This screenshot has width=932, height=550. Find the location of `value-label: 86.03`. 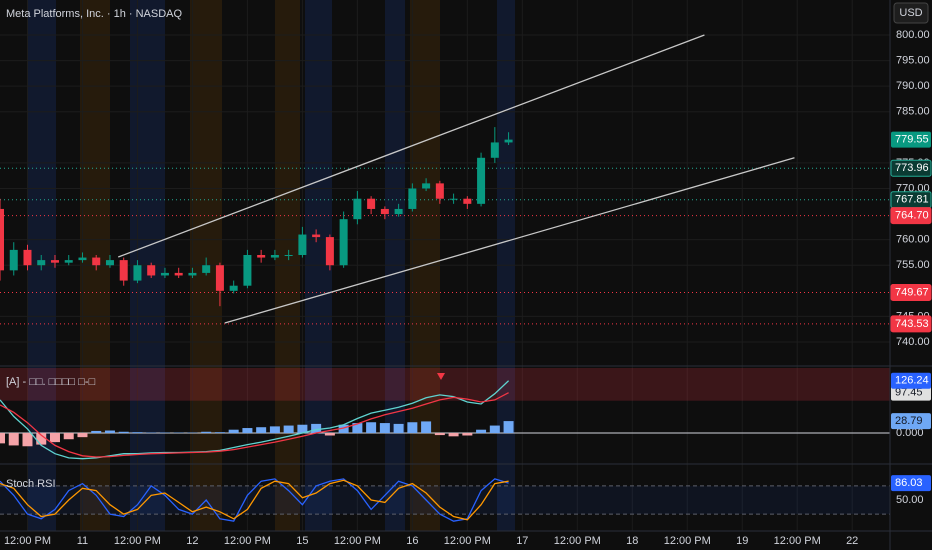

value-label: 86.03 is located at coordinates (909, 483).